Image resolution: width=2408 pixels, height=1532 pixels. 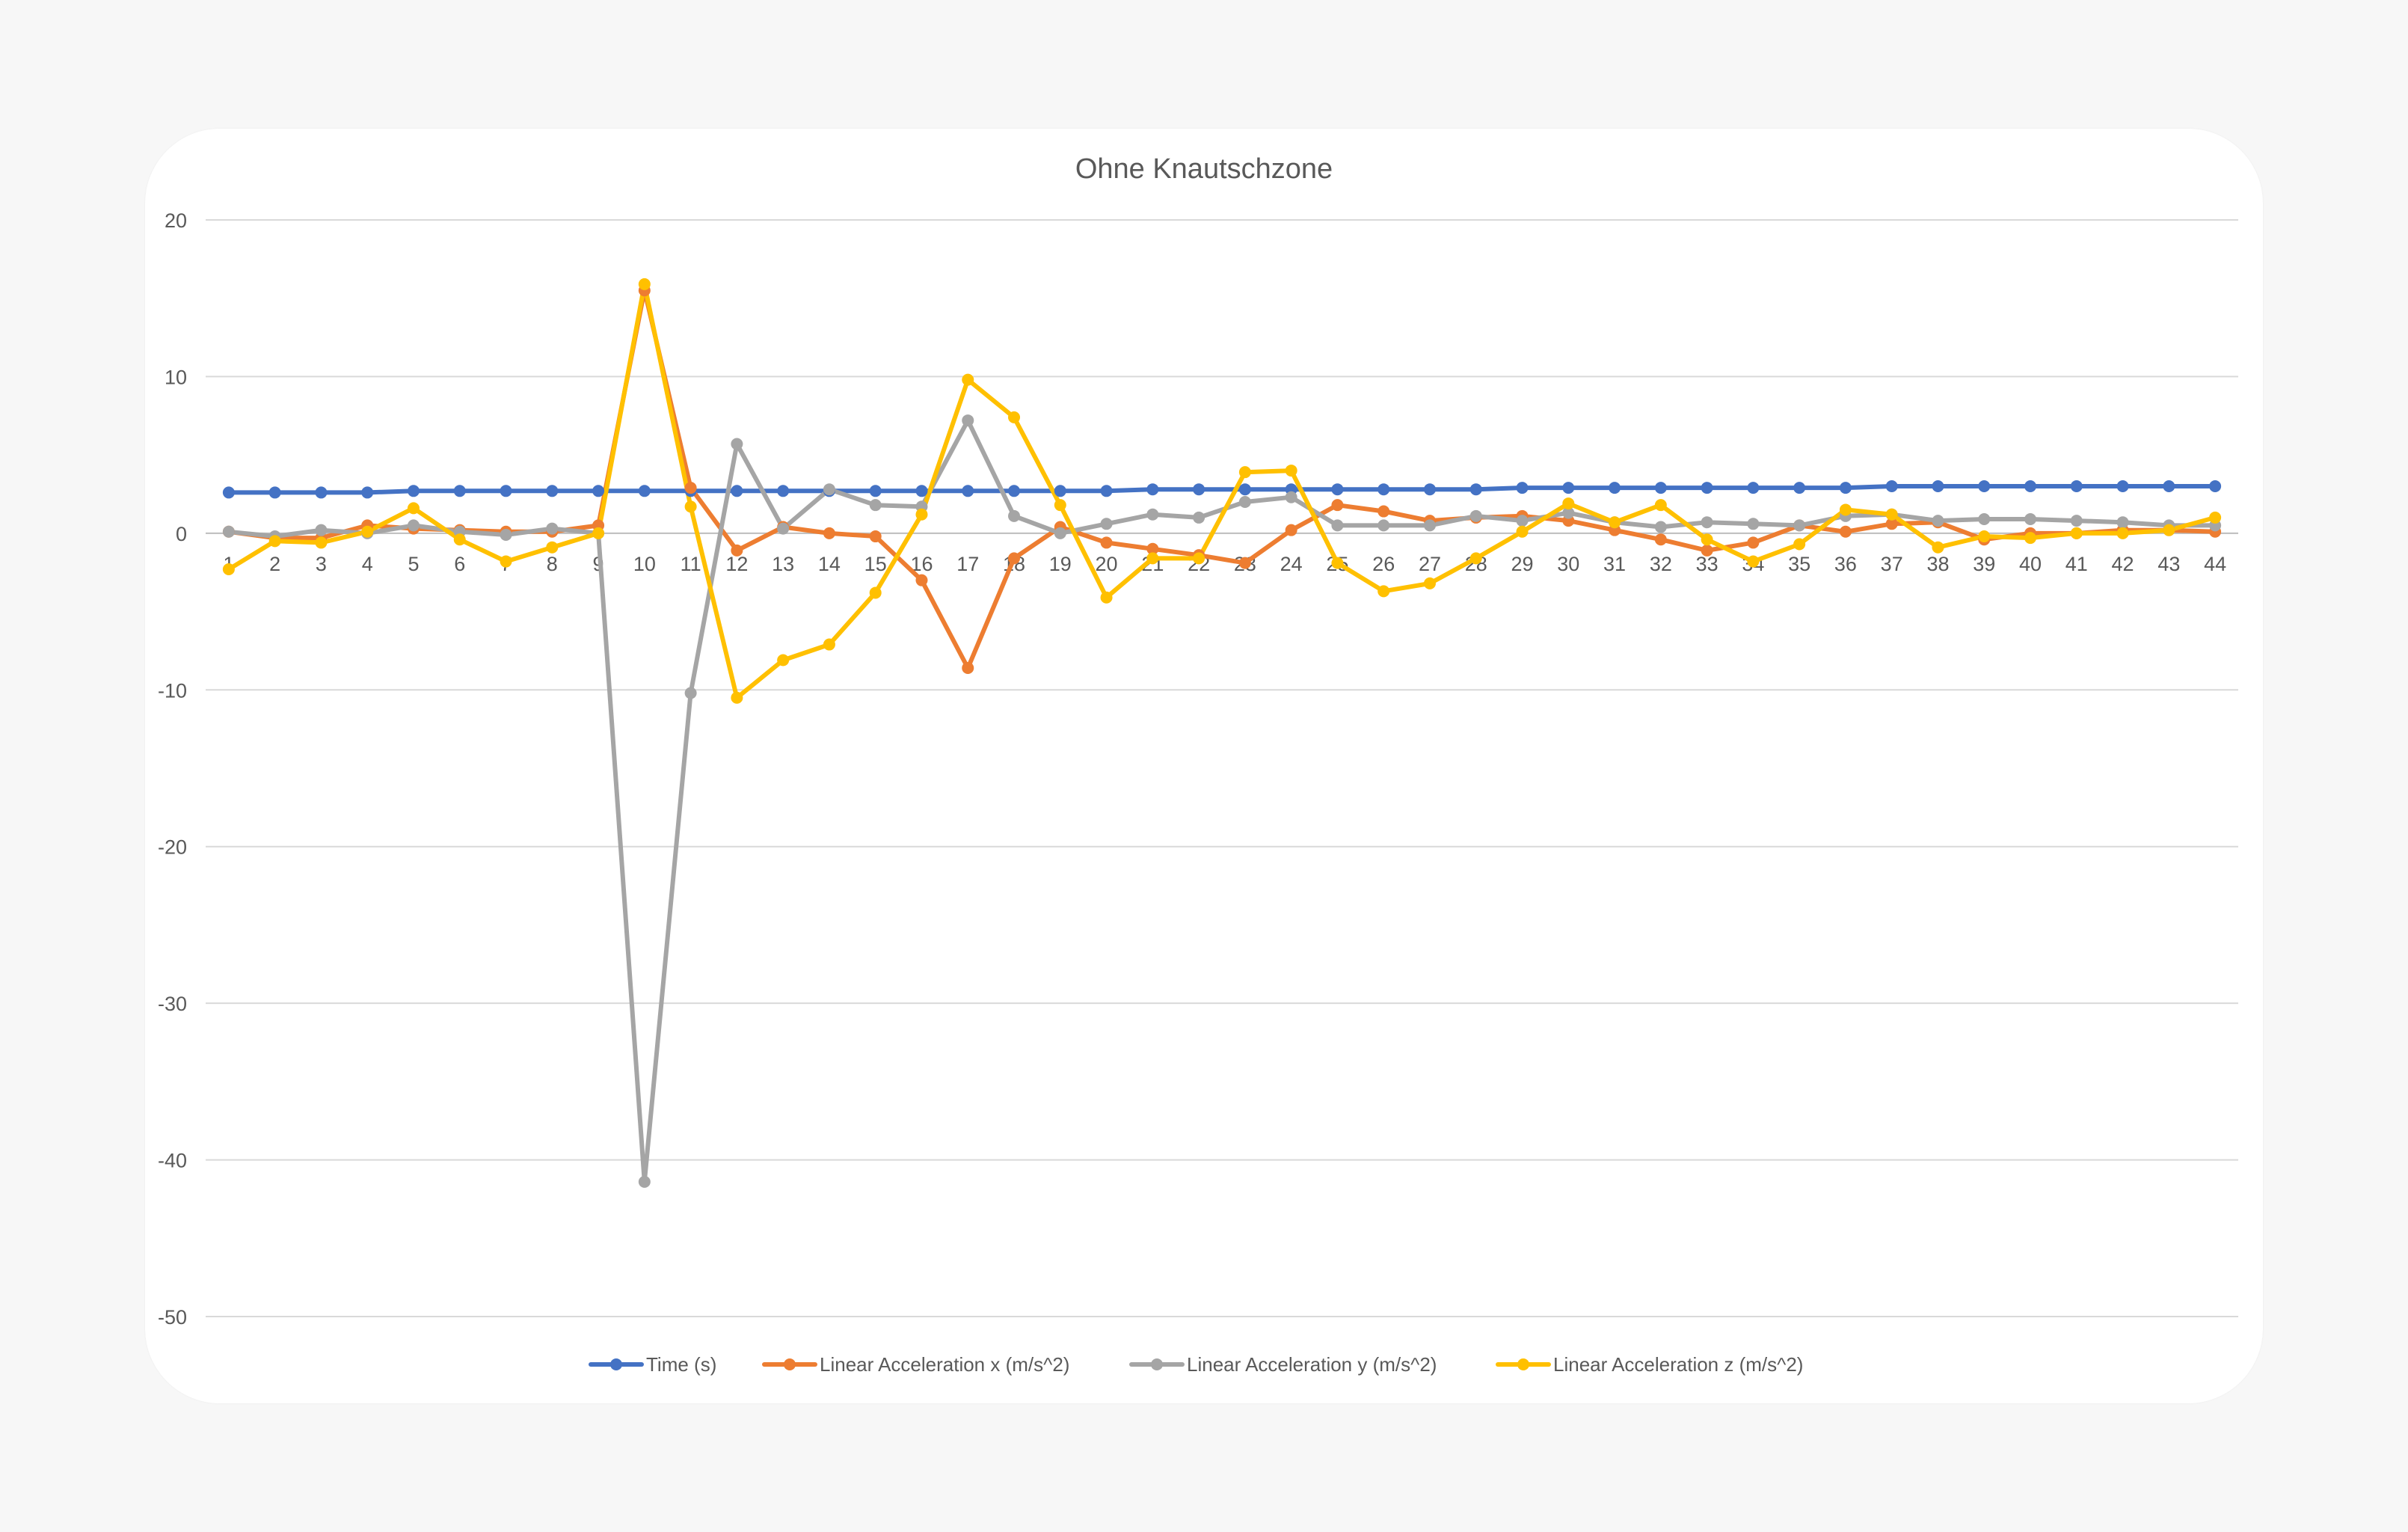 What do you see at coordinates (1568, 564) in the screenshot?
I see `x-tick-label: 30` at bounding box center [1568, 564].